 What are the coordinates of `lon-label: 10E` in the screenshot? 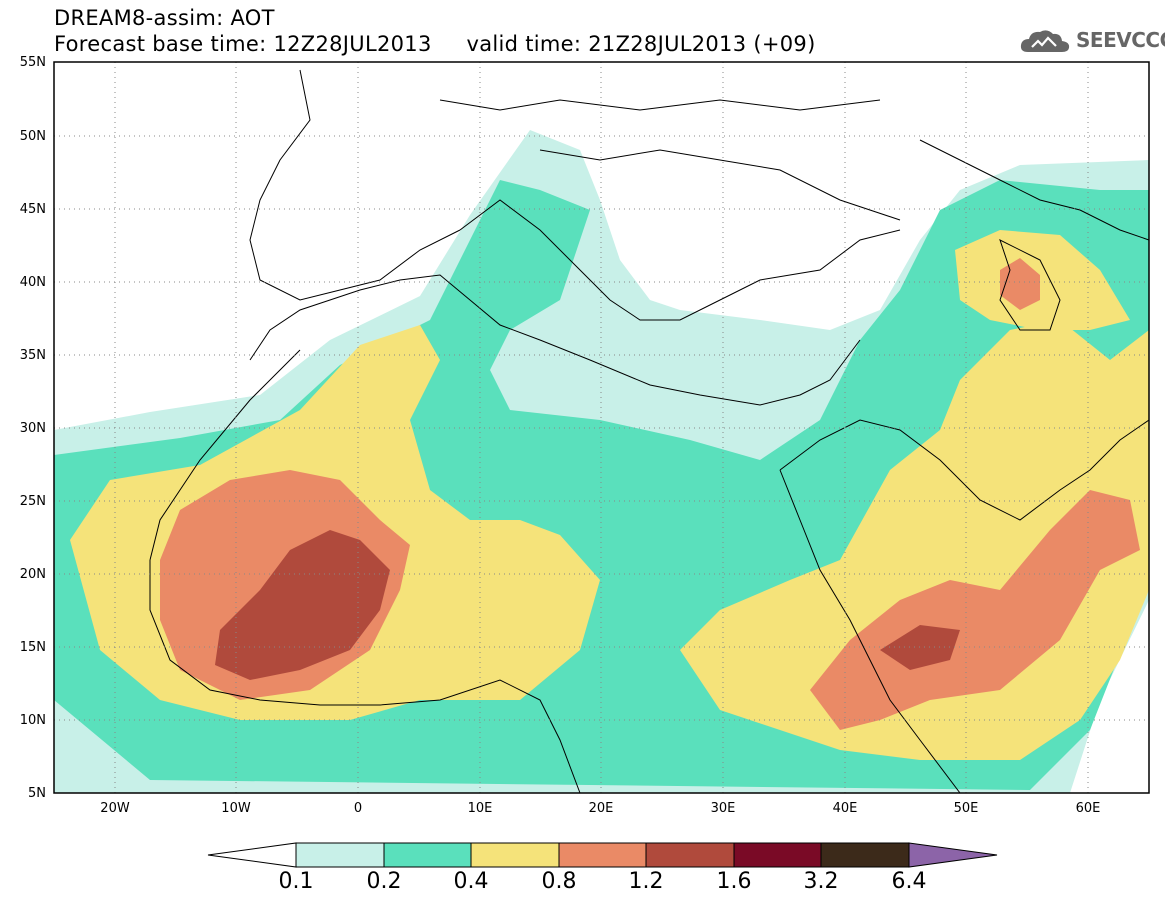 It's located at (480, 808).